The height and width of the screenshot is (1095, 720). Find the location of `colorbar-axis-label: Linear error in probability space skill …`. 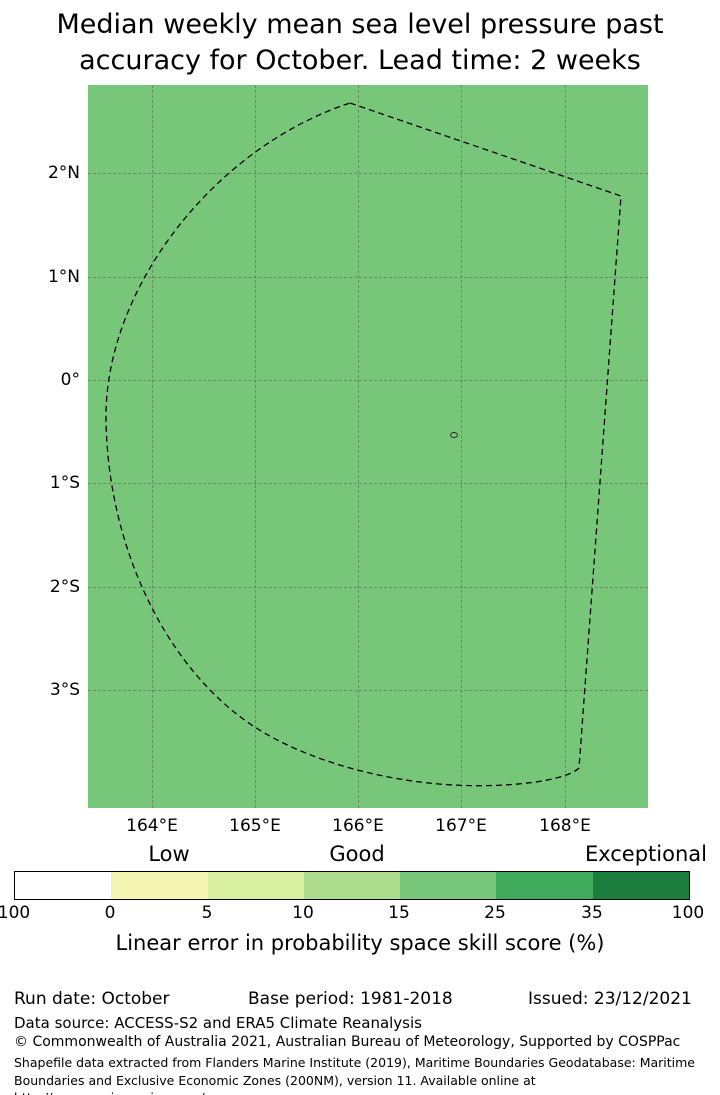

colorbar-axis-label: Linear error in probability space skill … is located at coordinates (360, 943).